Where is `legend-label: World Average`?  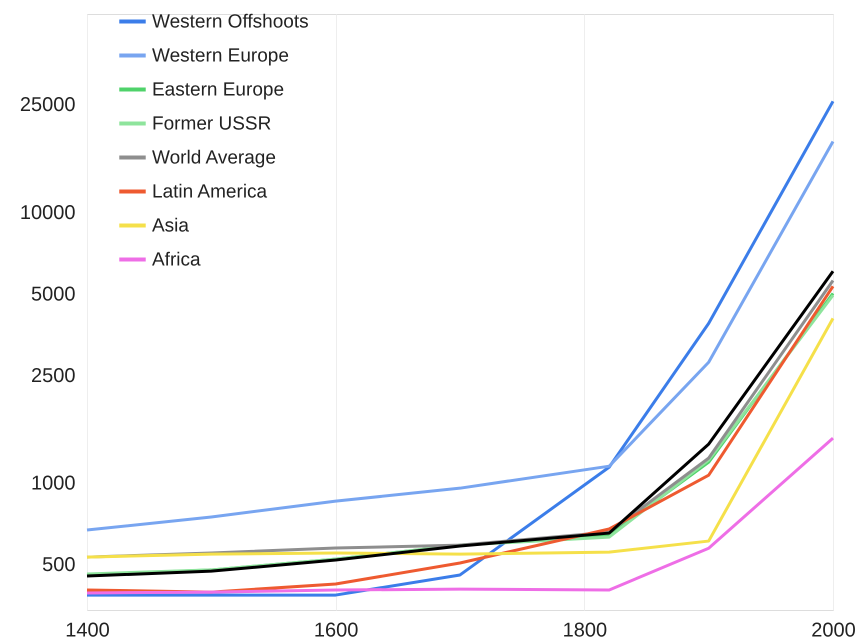
legend-label: World Average is located at coordinates (214, 158).